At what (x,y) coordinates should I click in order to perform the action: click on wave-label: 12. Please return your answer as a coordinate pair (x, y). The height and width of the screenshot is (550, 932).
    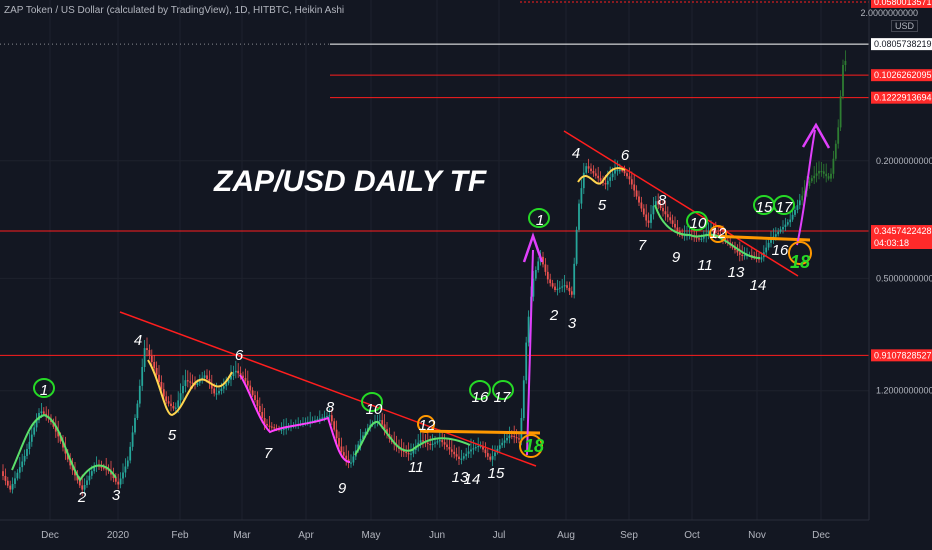
    Looking at the image, I should click on (427, 425).